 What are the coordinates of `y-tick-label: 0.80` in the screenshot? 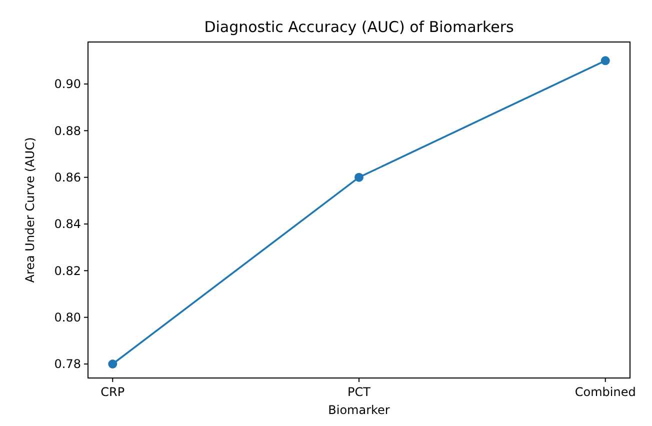 It's located at (67, 317).